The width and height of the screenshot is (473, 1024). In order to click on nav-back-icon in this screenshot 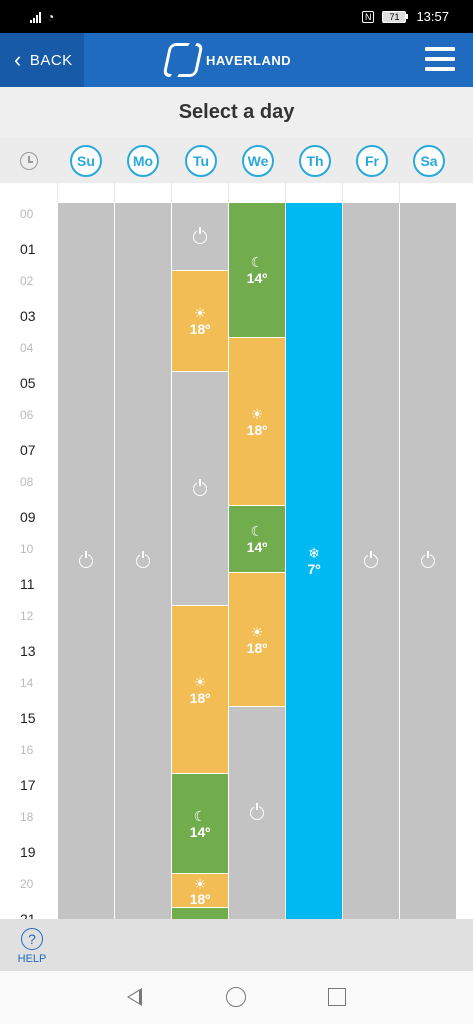, I will do `click(134, 997)`.